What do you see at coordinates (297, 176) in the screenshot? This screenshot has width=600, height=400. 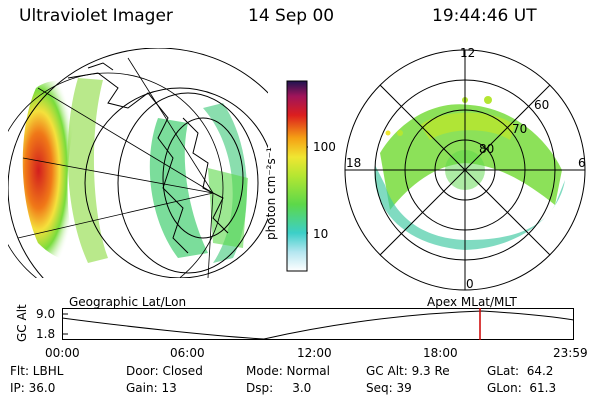 I see `intensity-colorbar` at bounding box center [297, 176].